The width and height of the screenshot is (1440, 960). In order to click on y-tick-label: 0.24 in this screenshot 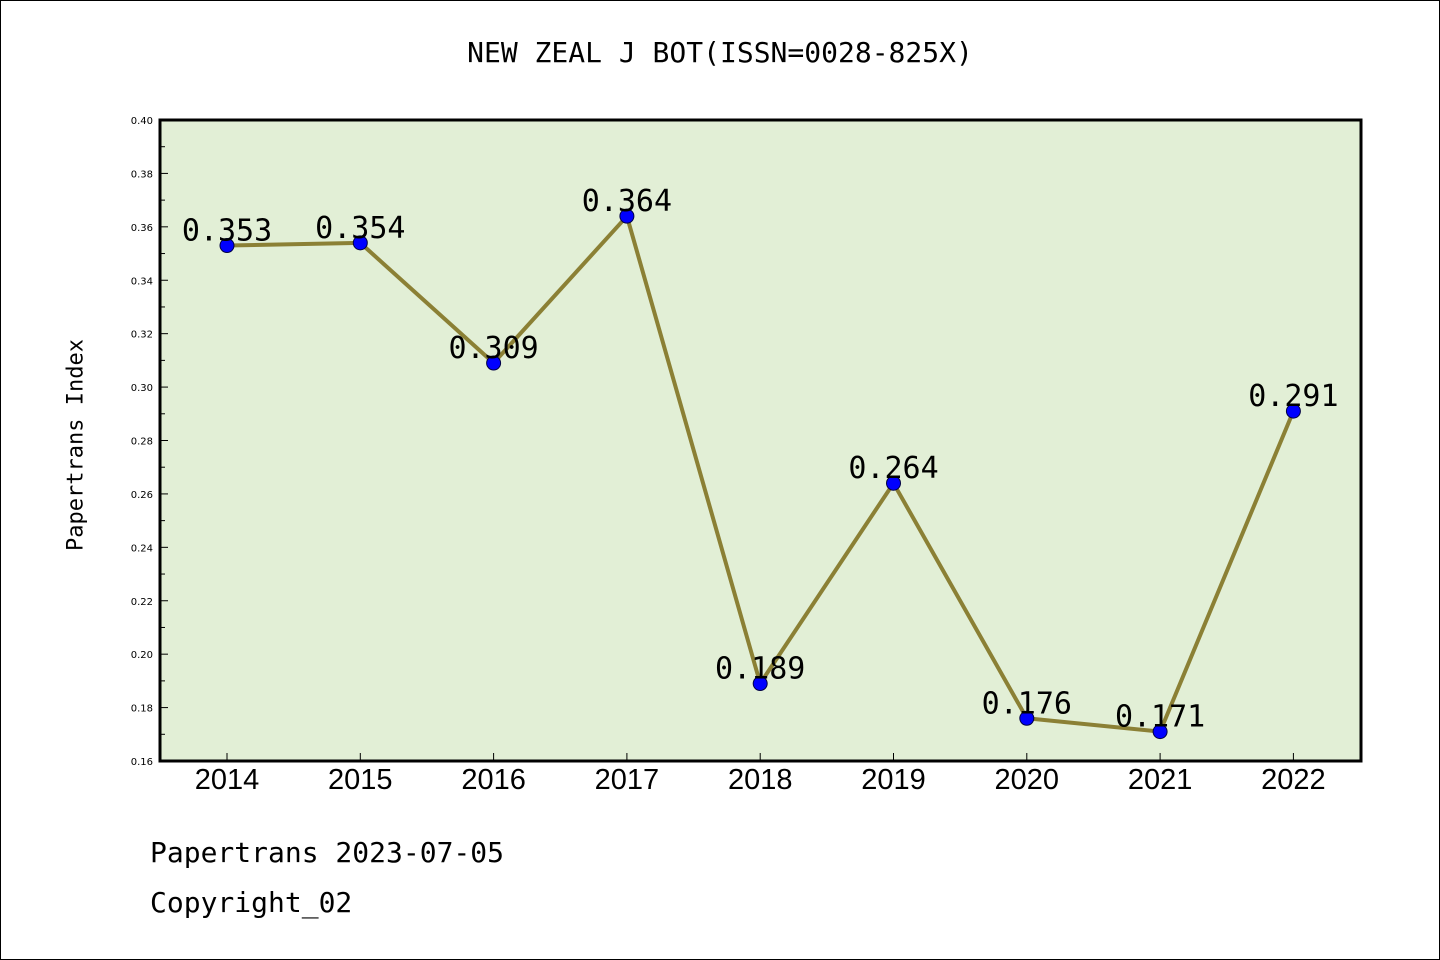, I will do `click(142, 548)`.